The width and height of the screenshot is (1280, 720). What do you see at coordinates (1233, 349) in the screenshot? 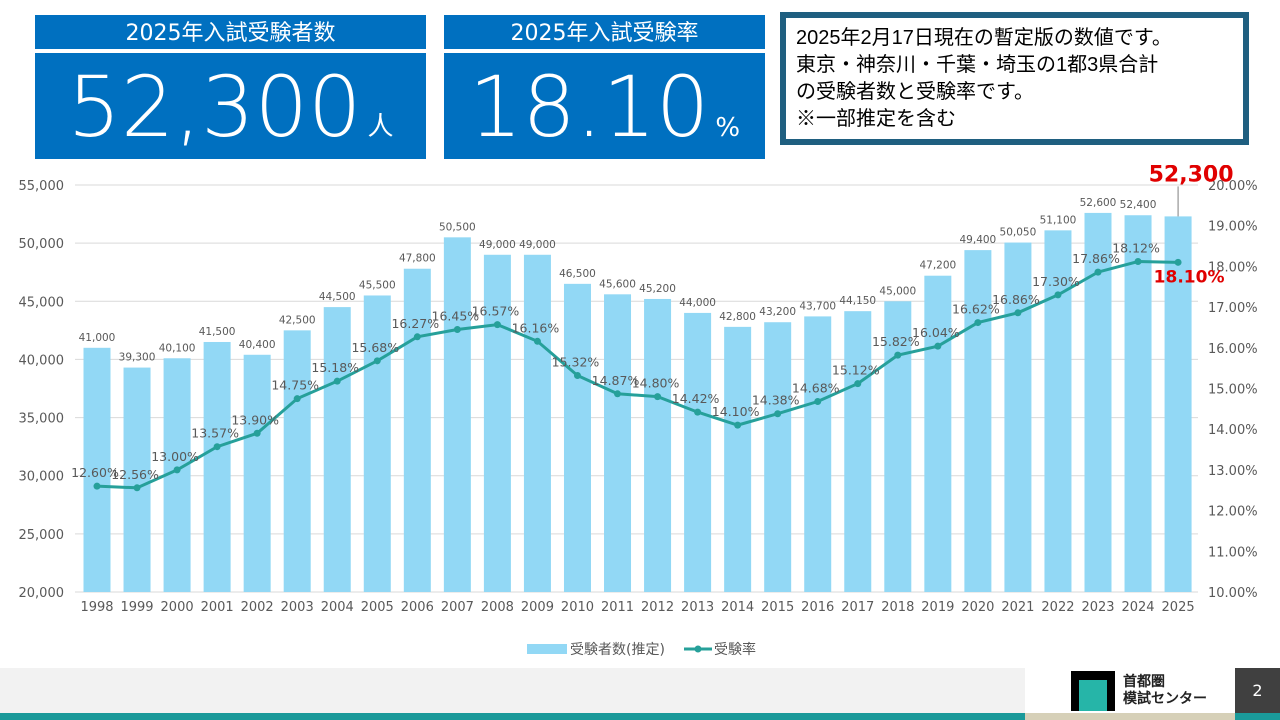
I see `right-axis-tick: 16.00%` at bounding box center [1233, 349].